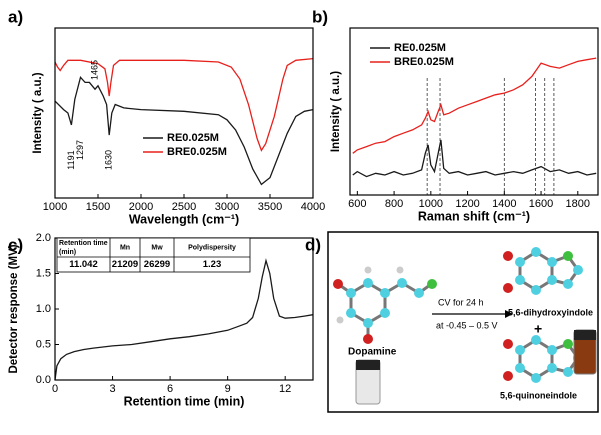 This screenshot has height=435, width=601. What do you see at coordinates (43, 380) in the screenshot?
I see `y-tick-label: 0.0` at bounding box center [43, 380].